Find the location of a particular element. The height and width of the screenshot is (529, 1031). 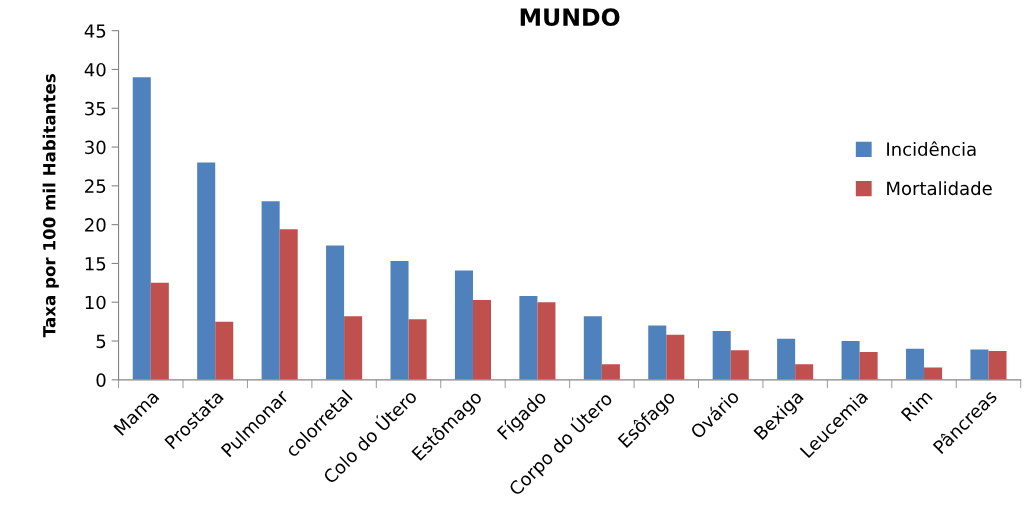

y-tick-label: 0 is located at coordinates (101, 380).